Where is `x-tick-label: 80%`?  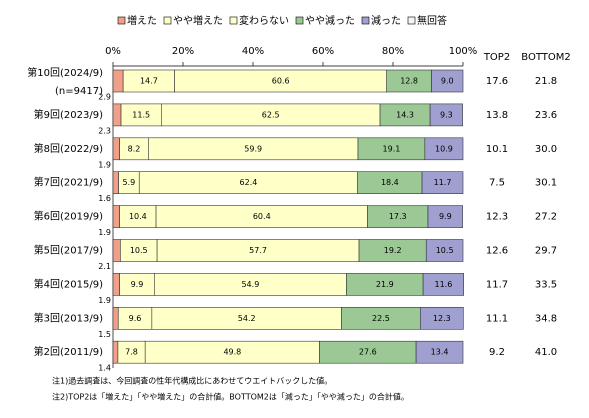 x-tick-label: 80% is located at coordinates (393, 51).